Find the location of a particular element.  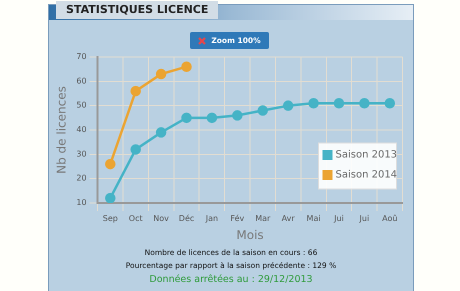

y-tick-label: 10 is located at coordinates (81, 203).